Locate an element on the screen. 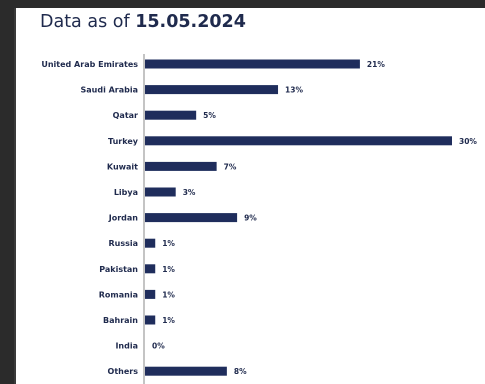  category-label: Qatar is located at coordinates (125, 115).